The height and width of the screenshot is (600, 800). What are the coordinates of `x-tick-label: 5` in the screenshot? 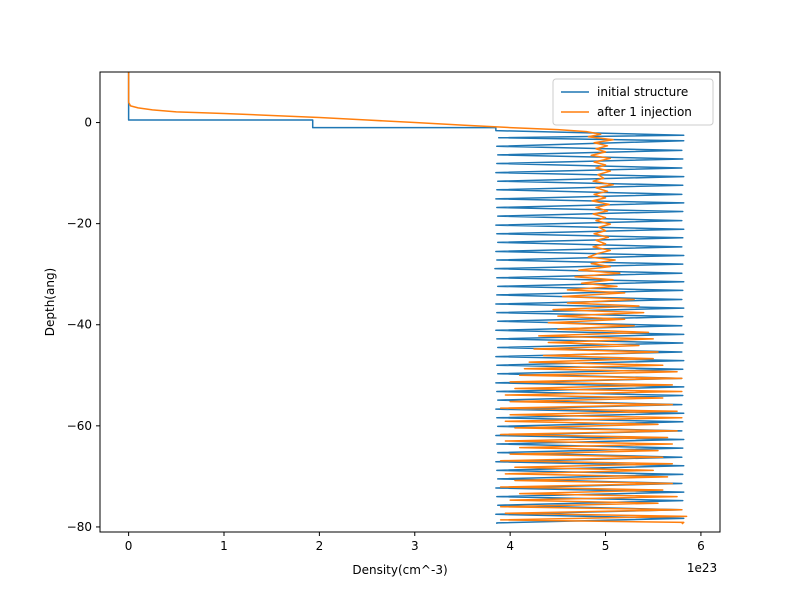 It's located at (606, 546).